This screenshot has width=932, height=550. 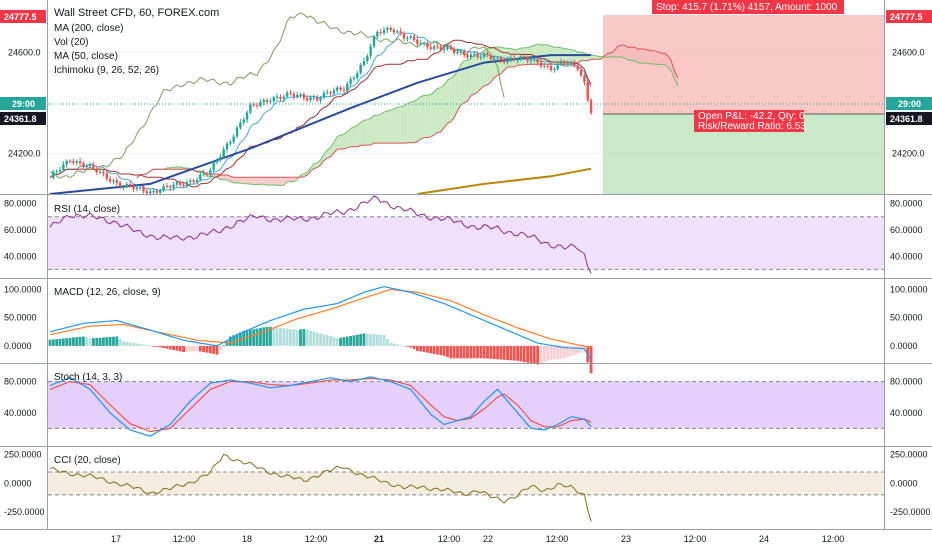 I want to click on dotted-tag-left, so click(x=23, y=103).